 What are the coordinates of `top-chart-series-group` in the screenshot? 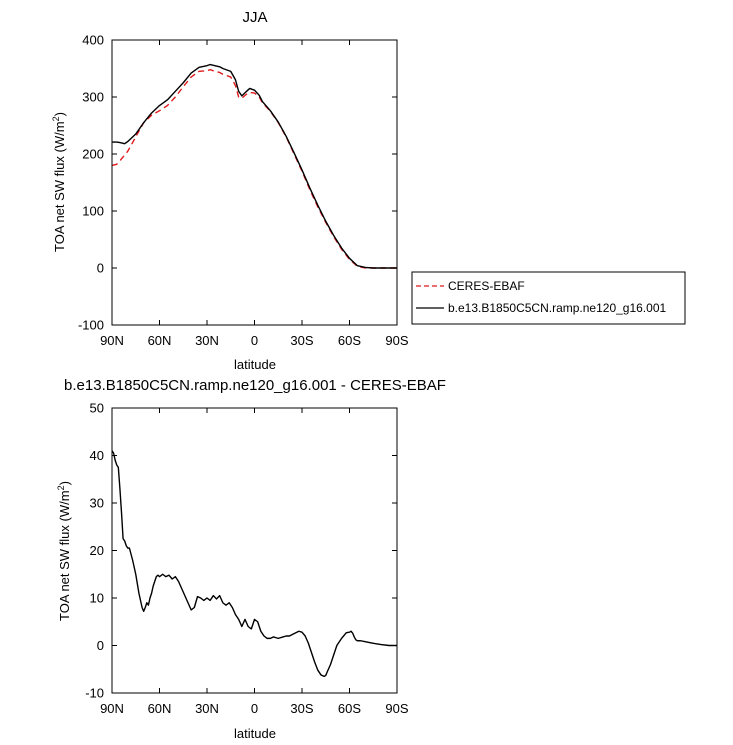 It's located at (254, 166).